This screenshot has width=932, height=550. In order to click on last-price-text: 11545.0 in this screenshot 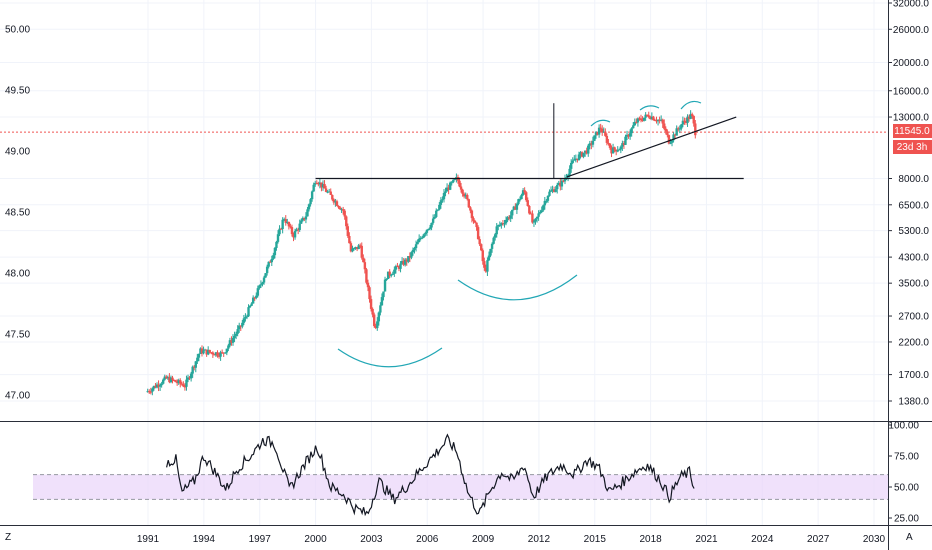, I will do `click(912, 131)`.